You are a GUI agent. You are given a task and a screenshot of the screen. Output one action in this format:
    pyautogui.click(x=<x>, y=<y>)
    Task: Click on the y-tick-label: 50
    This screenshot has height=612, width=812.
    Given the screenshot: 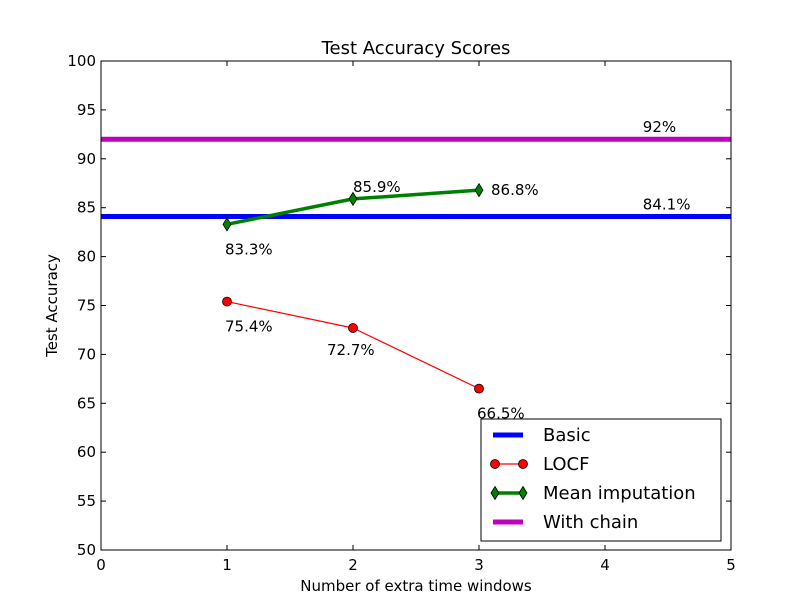 What is the action you would take?
    pyautogui.click(x=86, y=550)
    